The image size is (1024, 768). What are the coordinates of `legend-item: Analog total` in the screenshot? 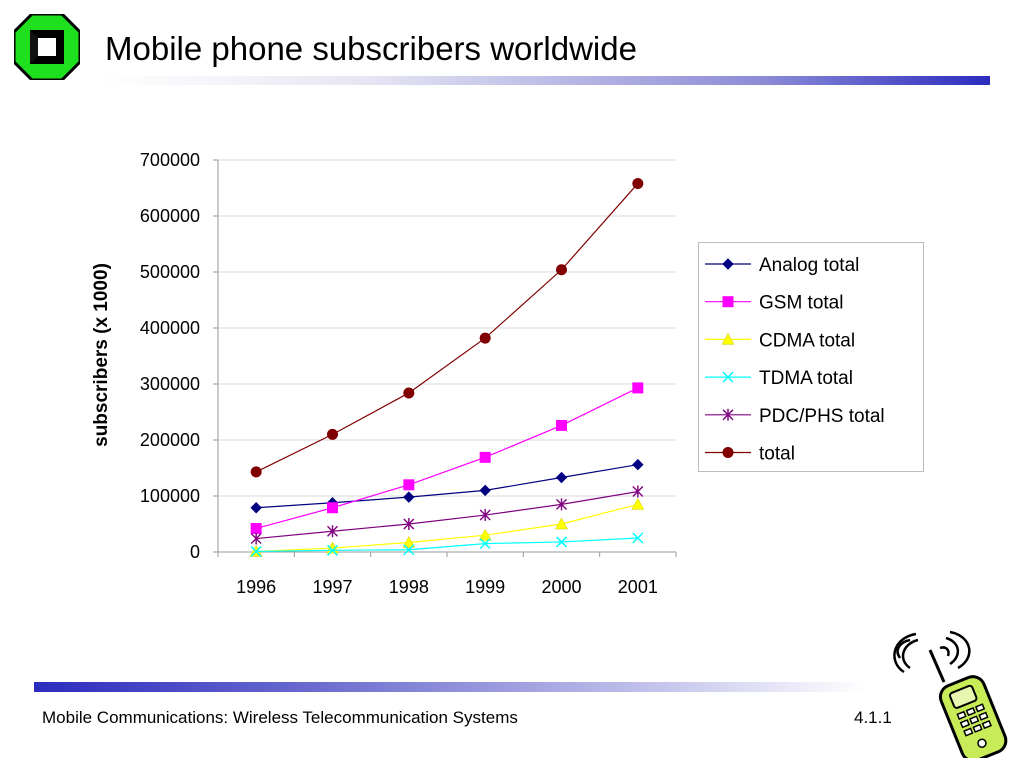 It's located at (782, 265).